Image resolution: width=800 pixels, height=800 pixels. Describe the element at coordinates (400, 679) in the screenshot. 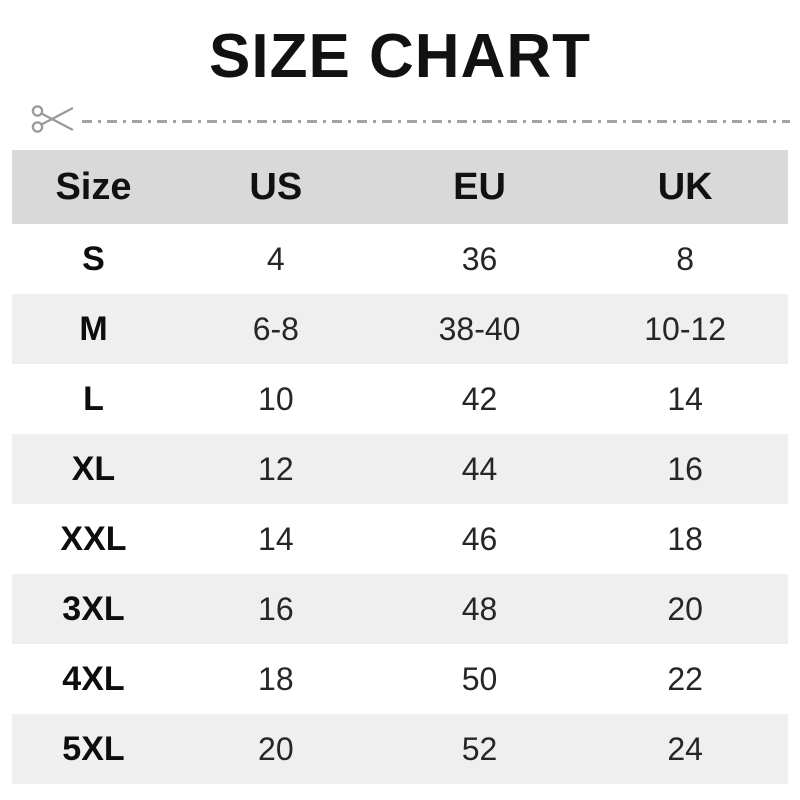

I see `table-row: 4XL 18 50 22` at that location.